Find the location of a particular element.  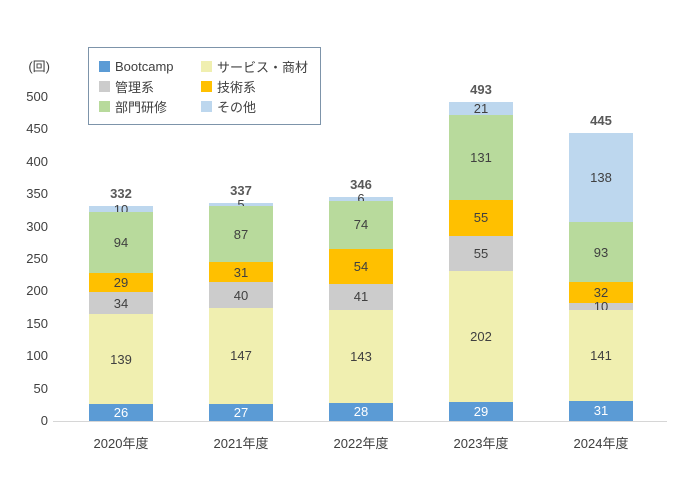

segment-Bootcamp: 26 is located at coordinates (121, 412).